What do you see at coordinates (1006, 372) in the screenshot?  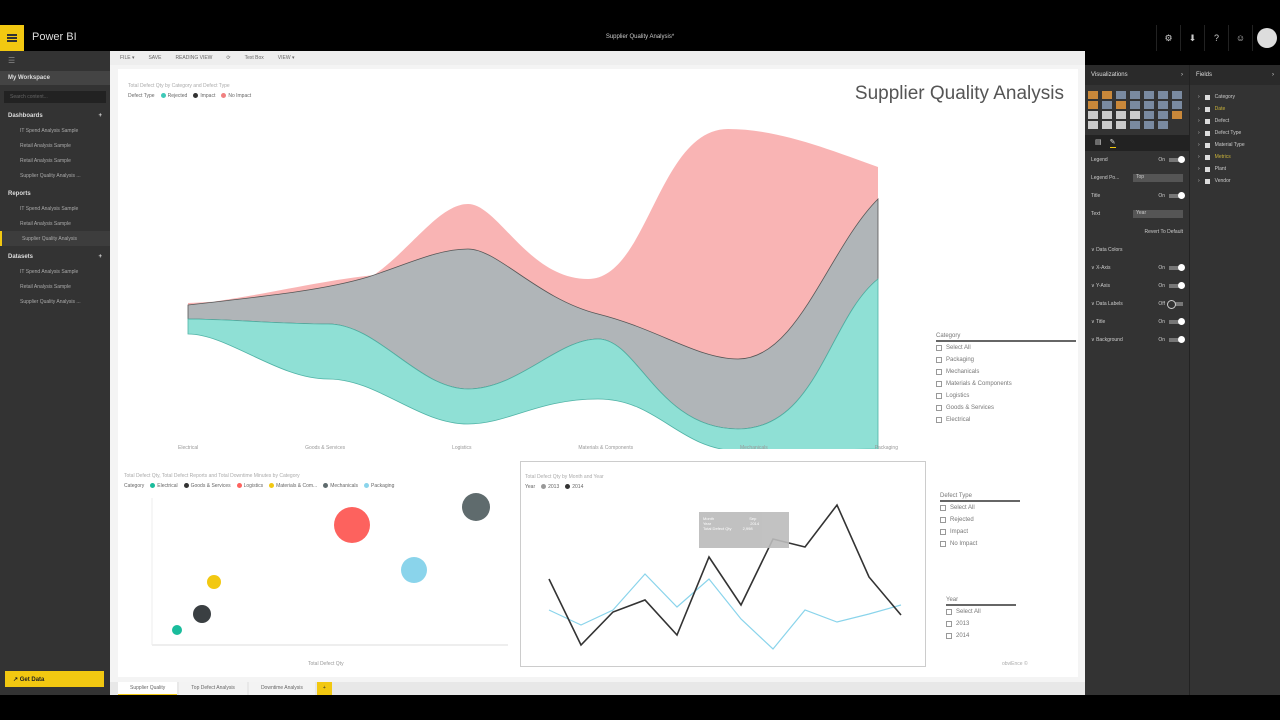 I see `slicer-option: Mechanicals` at bounding box center [1006, 372].